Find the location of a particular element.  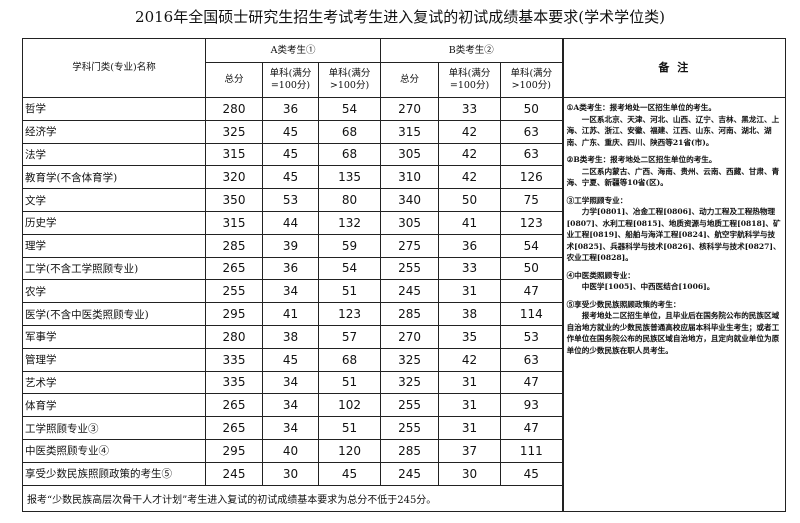

table-row: 经济学 325 45 68 315 42 63 is located at coordinates (404, 131).